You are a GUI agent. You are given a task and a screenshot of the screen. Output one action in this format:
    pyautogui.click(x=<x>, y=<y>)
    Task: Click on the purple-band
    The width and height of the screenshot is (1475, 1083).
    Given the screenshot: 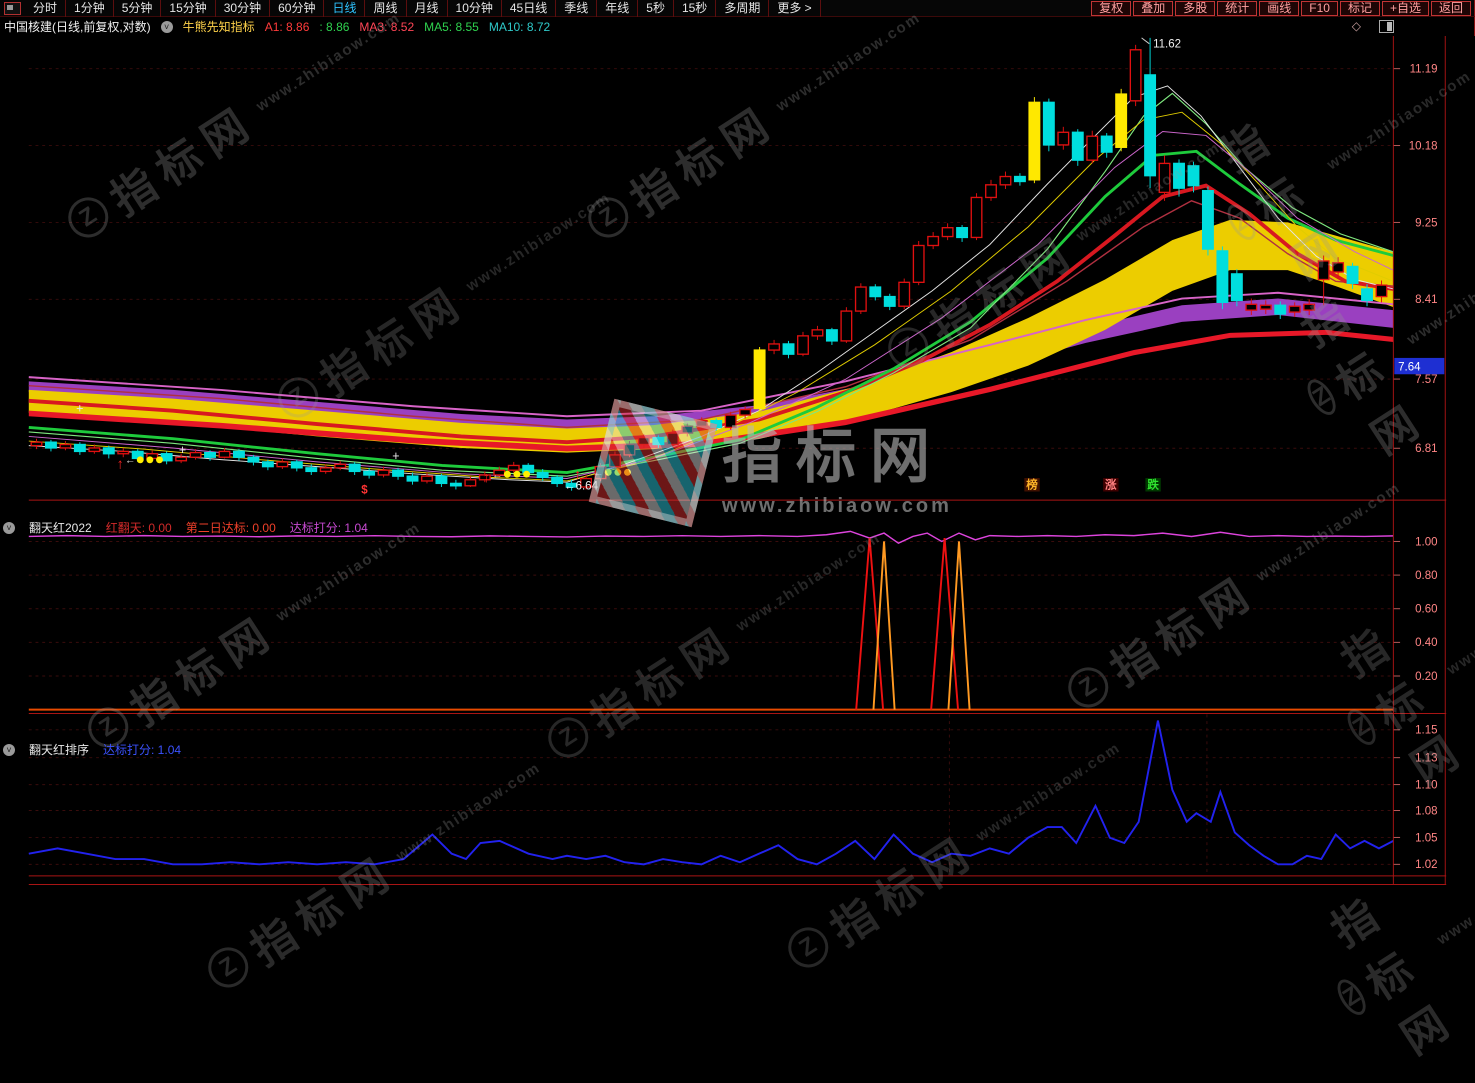 What is the action you would take?
    pyautogui.click(x=711, y=364)
    